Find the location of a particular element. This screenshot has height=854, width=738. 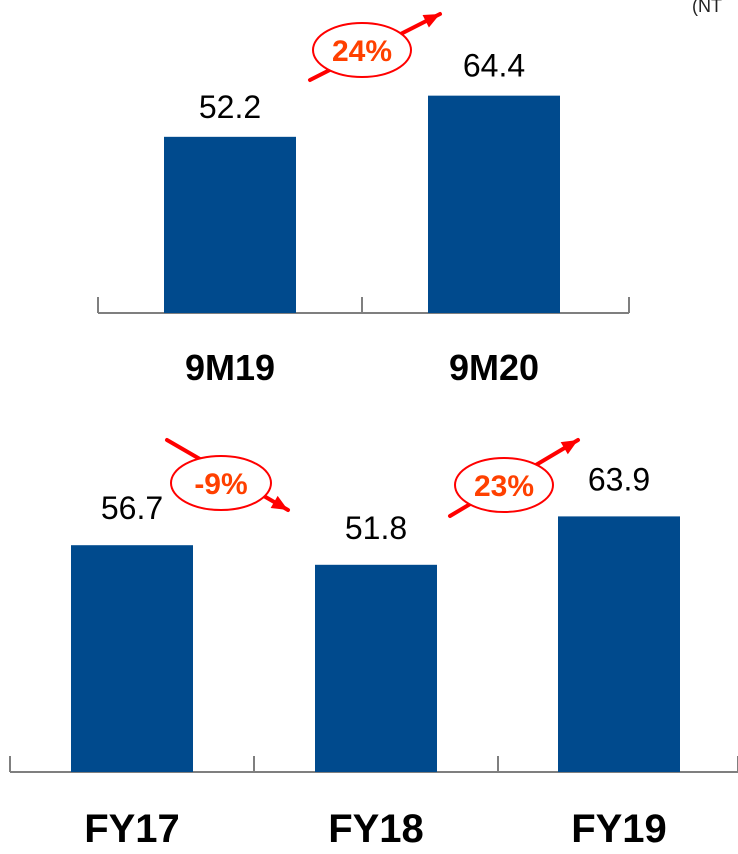

category-label-fy18: FY18 is located at coordinates (376, 829).